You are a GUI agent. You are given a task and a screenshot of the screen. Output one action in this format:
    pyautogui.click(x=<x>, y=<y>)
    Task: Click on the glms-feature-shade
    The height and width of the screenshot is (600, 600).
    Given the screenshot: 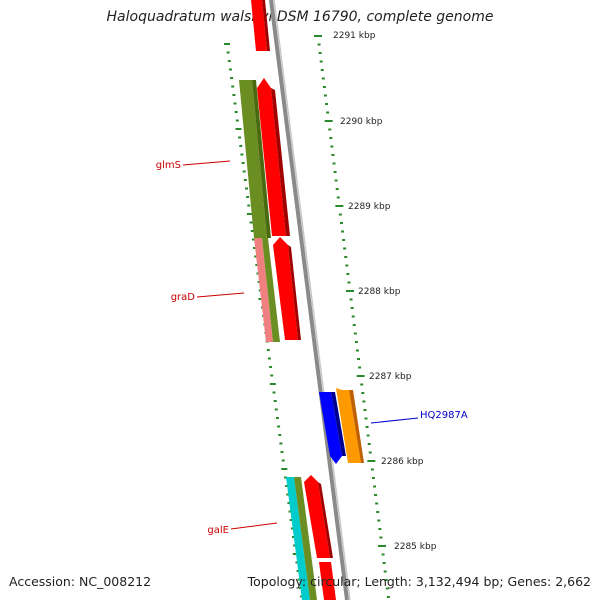 What is the action you would take?
    pyautogui.click(x=261, y=159)
    